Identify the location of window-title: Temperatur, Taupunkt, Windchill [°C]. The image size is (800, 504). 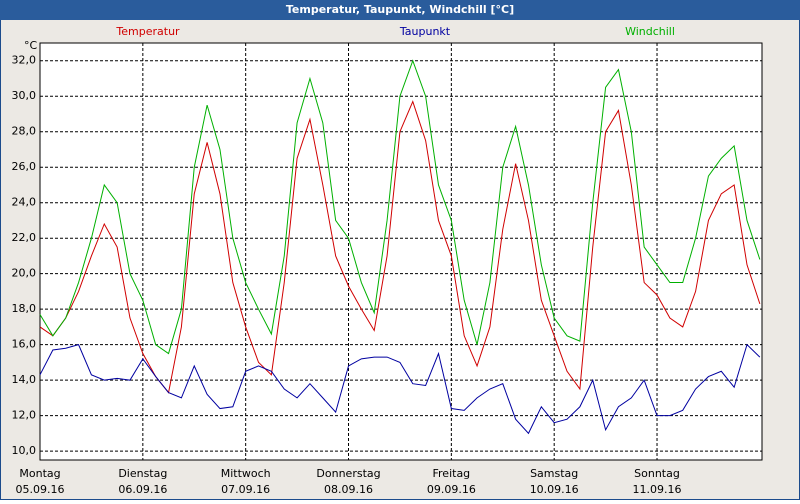
(400, 9).